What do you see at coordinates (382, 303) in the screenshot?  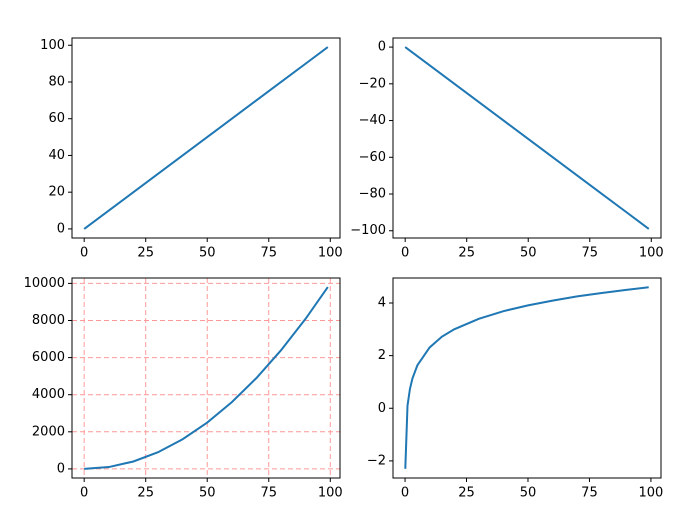 I see `y-tick-label: 4` at bounding box center [382, 303].